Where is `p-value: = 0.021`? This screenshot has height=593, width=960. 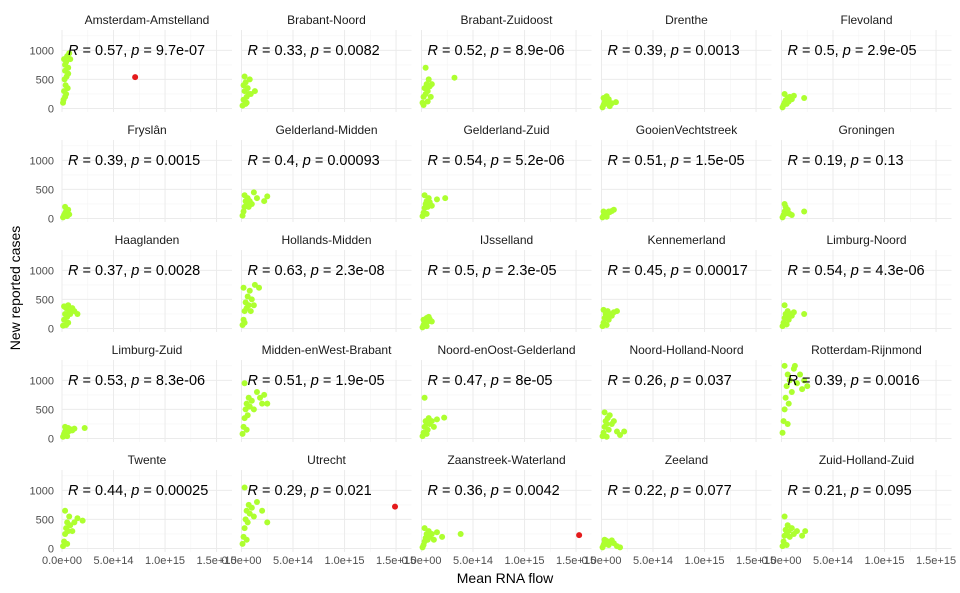 p-value: = 0.021 is located at coordinates (345, 491).